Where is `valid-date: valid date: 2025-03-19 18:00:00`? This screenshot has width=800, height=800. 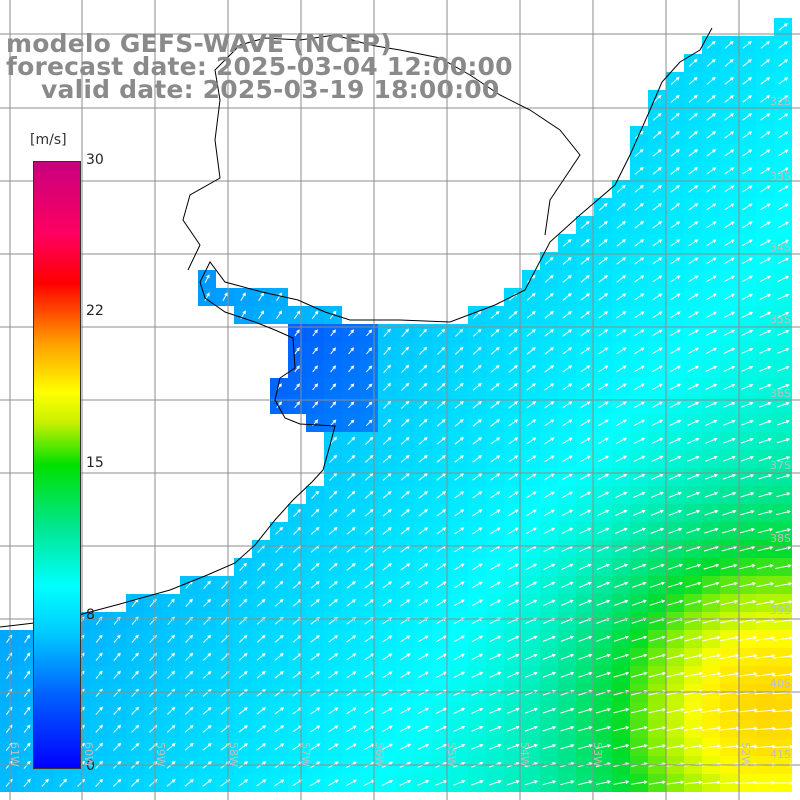
valid-date: valid date: 2025-03-19 18:00:00 is located at coordinates (270, 89).